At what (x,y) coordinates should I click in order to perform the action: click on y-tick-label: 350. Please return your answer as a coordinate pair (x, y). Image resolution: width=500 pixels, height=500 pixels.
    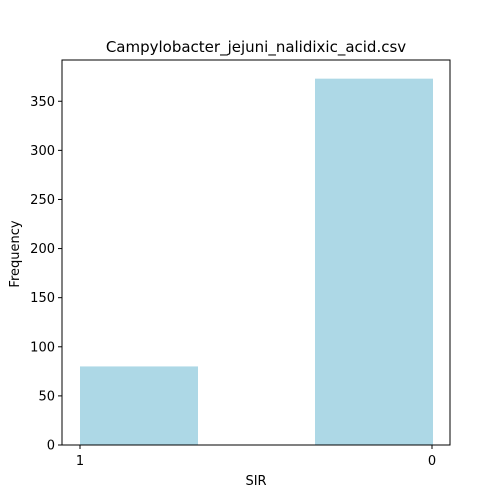
    Looking at the image, I should click on (42, 102).